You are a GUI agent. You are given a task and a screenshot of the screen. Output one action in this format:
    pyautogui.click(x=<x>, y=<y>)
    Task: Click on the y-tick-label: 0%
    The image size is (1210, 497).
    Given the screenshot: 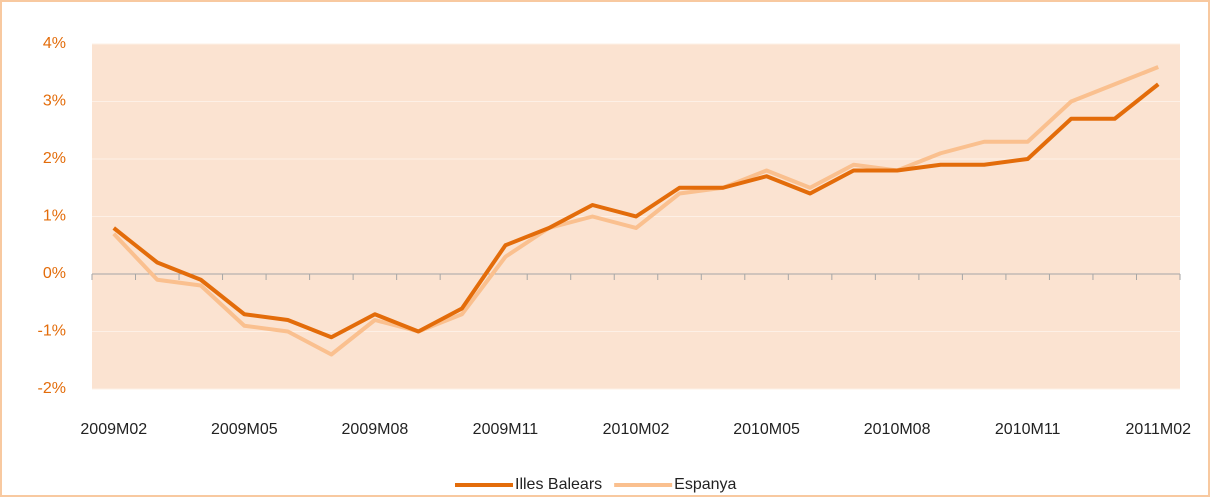 What is the action you would take?
    pyautogui.click(x=54, y=273)
    